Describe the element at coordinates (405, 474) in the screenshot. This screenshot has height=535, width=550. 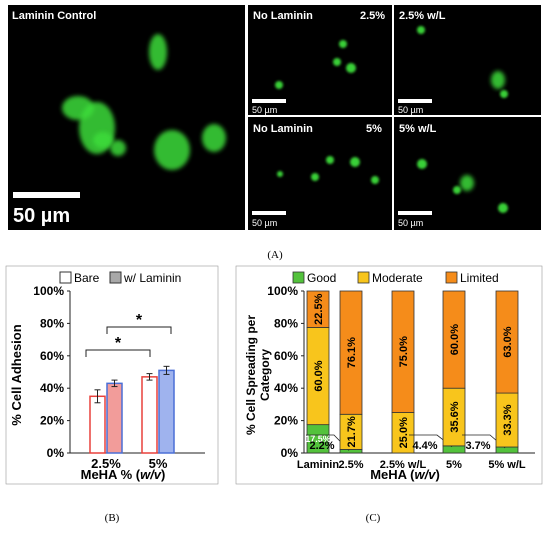
I see `chart-c-xlabel: MeHA (w/v)` at that location.